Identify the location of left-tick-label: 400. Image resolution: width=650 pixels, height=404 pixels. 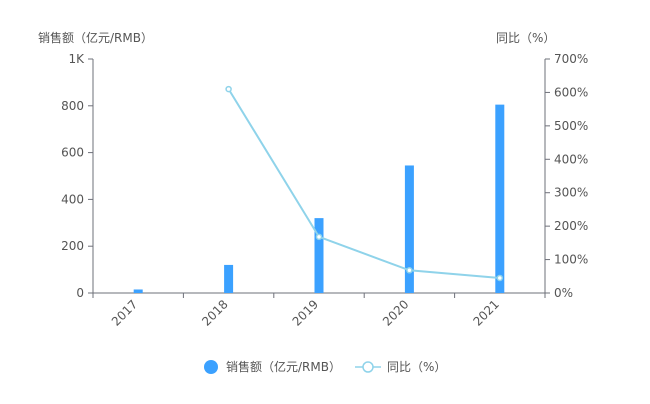
(72, 199).